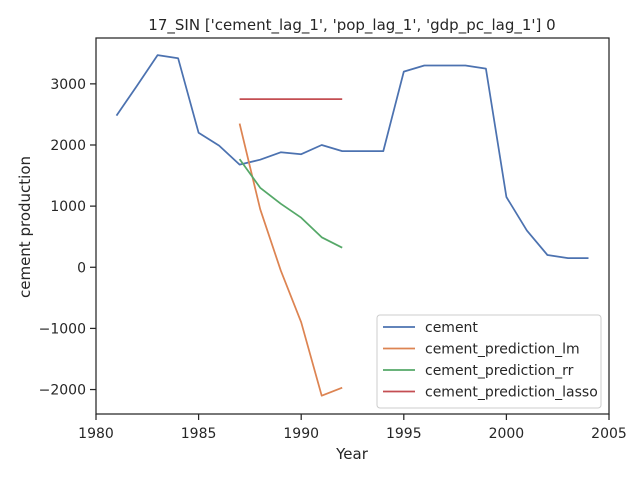  I want to click on x-tick-label: 2000, so click(507, 434).